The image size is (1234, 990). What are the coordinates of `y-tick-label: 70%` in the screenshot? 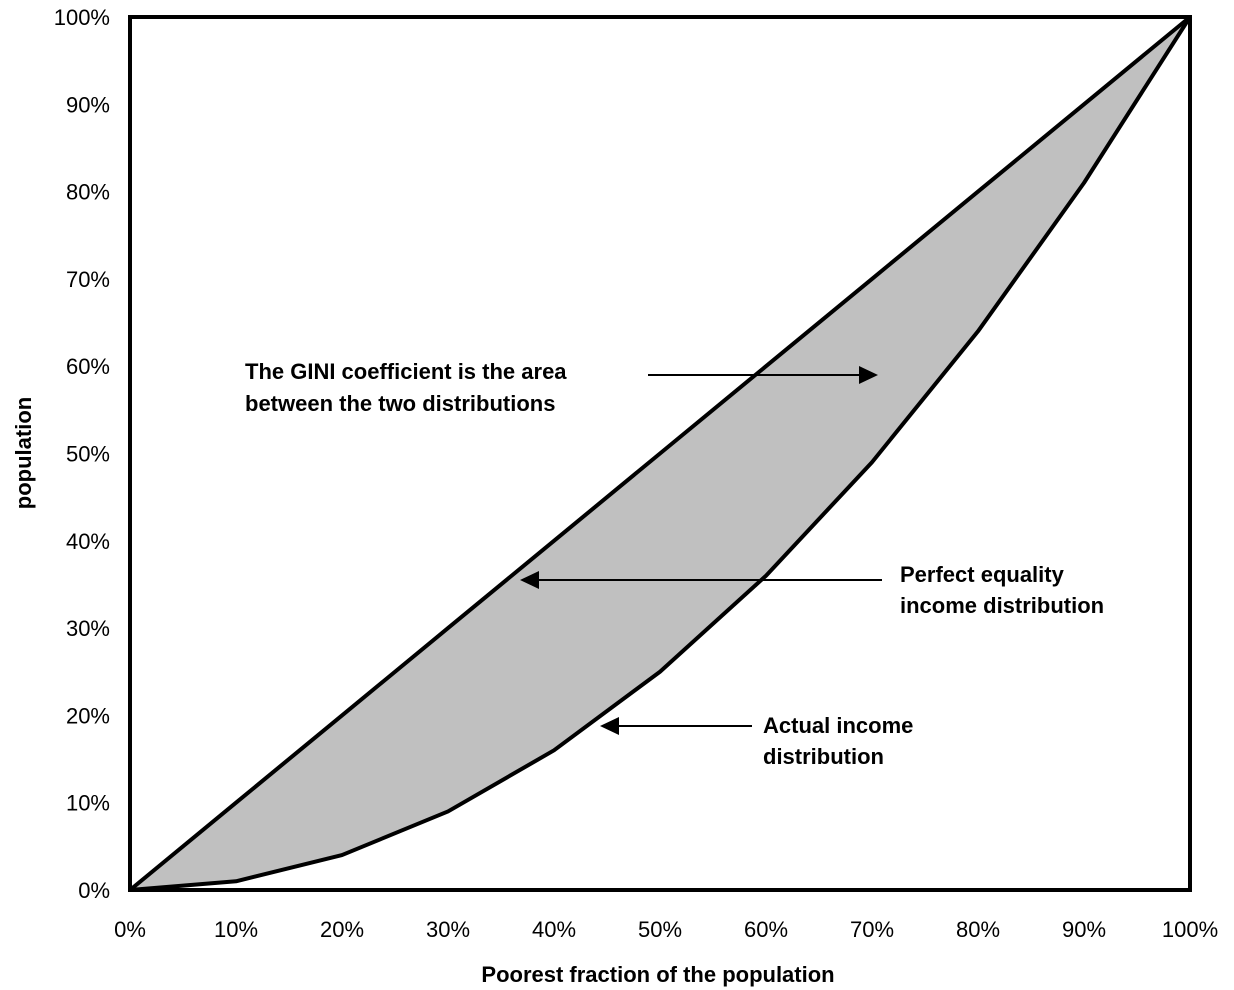 It's located at (88, 279).